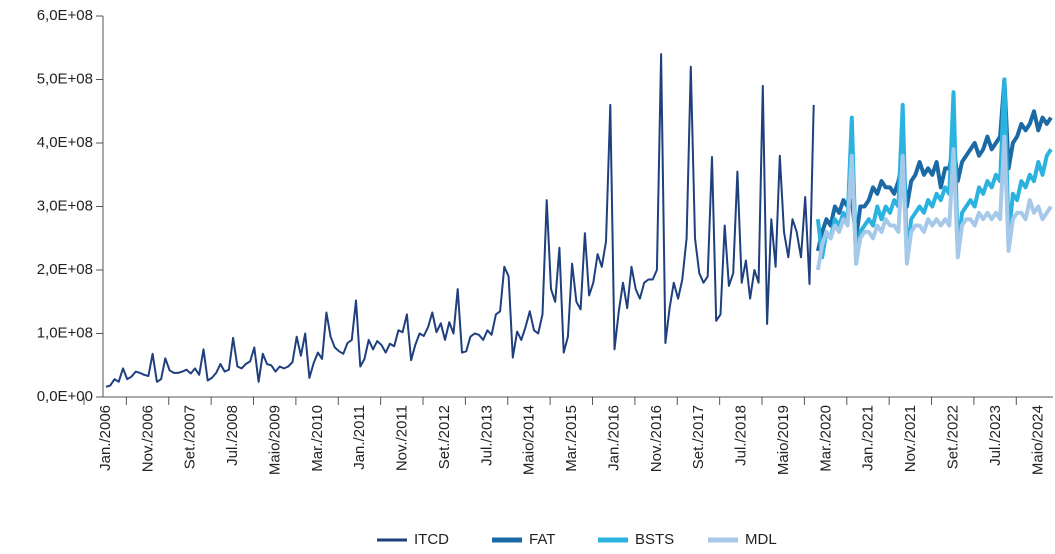 This screenshot has height=554, width=1055. What do you see at coordinates (910, 438) in the screenshot?
I see `x-tick-label: Nov./2021` at bounding box center [910, 438].